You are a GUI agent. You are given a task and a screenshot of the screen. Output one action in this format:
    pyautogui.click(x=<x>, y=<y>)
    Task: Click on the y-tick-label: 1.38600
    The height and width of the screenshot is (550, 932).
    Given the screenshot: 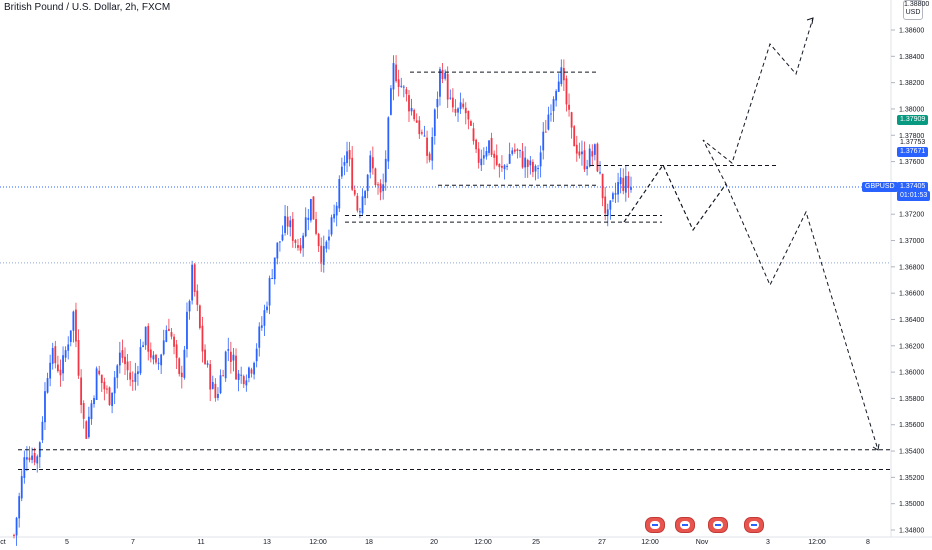 What is the action you would take?
    pyautogui.click(x=911, y=31)
    